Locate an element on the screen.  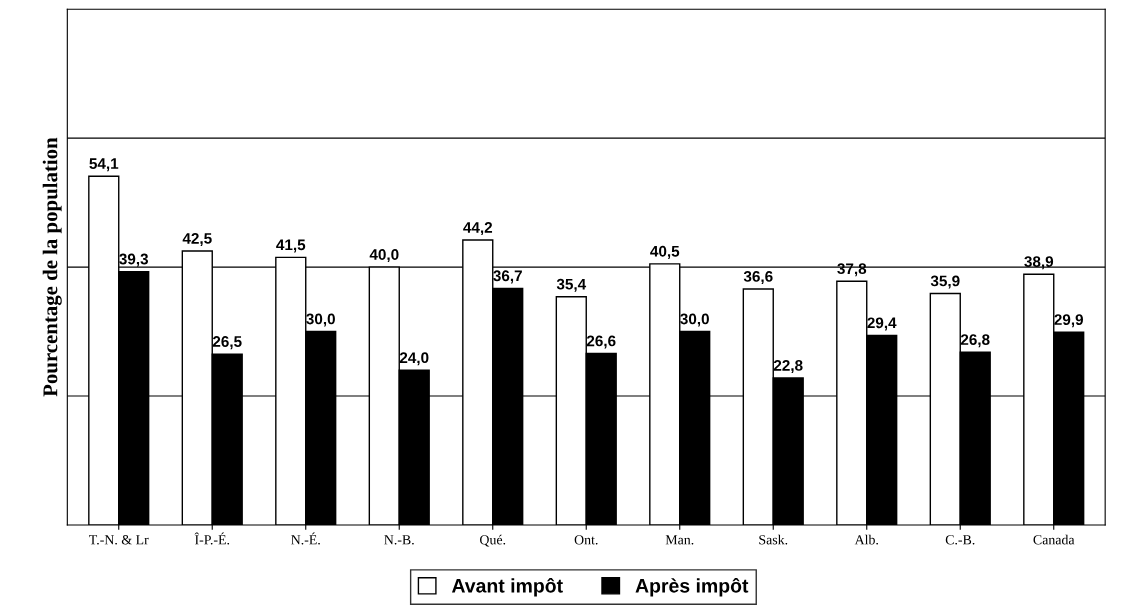
x-tick-label: Î-P.-É. is located at coordinates (212, 538).